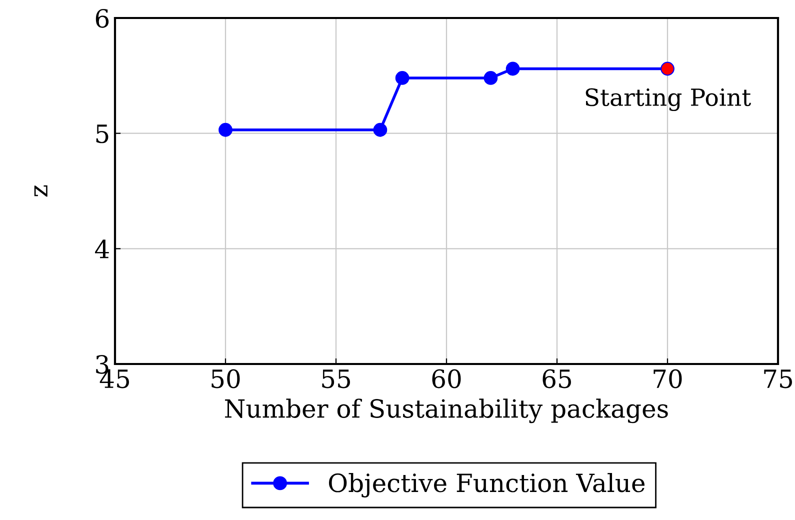 The width and height of the screenshot is (795, 520). I want to click on y-axis-title: z, so click(41, 191).